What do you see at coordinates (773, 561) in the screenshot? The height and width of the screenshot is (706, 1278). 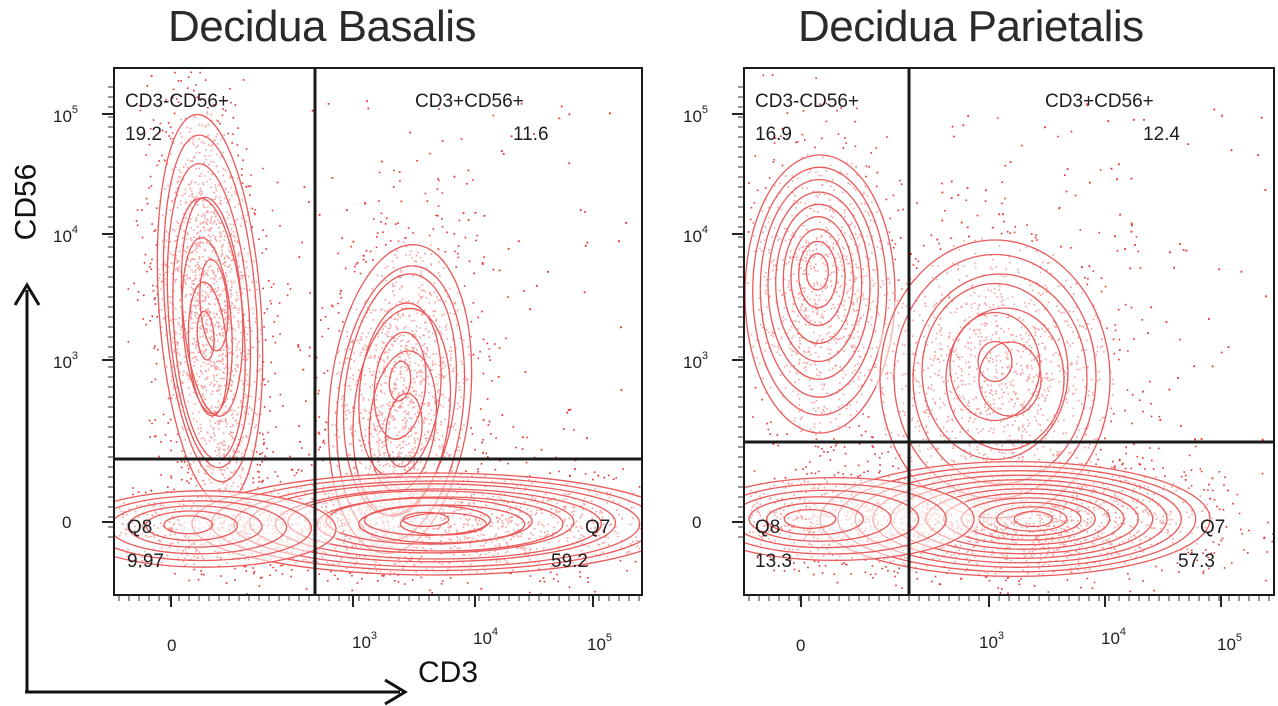 I see `quadrant-value-bottom-left: 13.3` at bounding box center [773, 561].